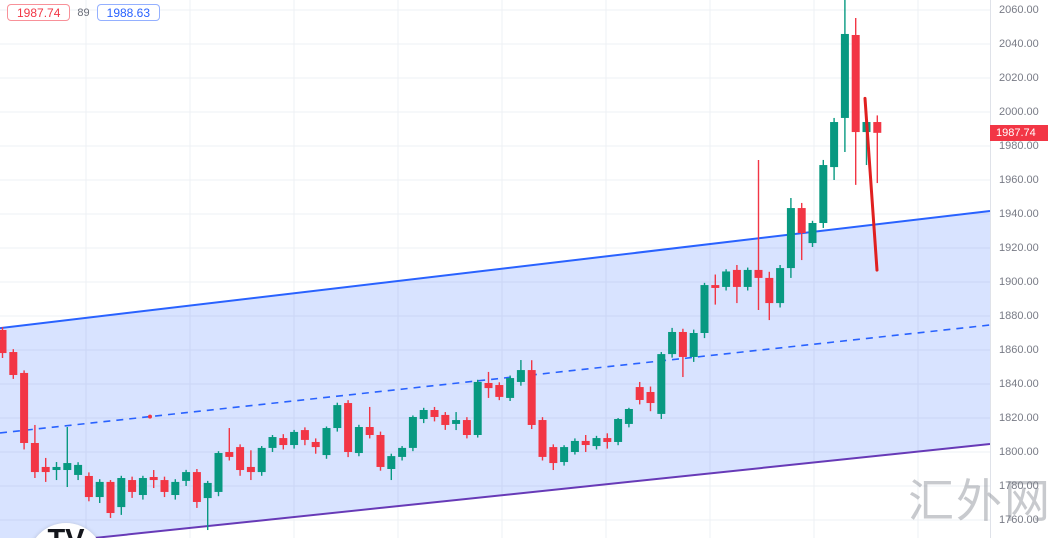  Describe the element at coordinates (1019, 180) in the screenshot. I see `price-axis-label: 1960.00` at that location.